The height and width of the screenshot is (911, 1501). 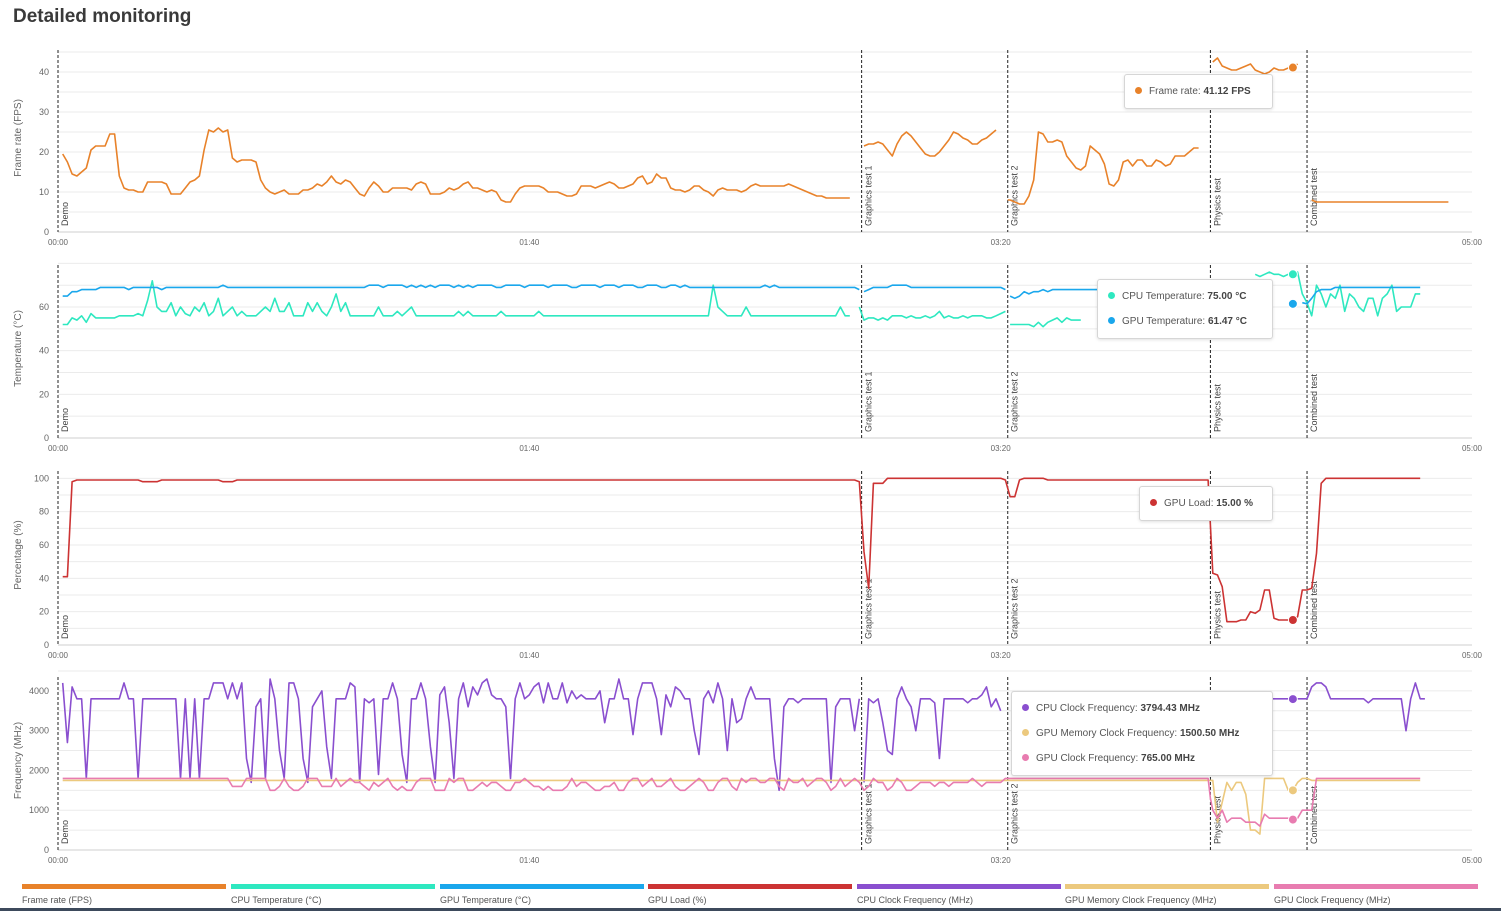 What do you see at coordinates (46, 438) in the screenshot?
I see `y-tick-label: 0` at bounding box center [46, 438].